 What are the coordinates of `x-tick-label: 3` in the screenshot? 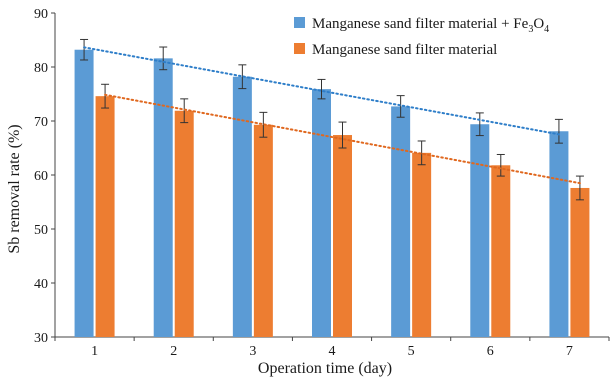 It's located at (252, 351).